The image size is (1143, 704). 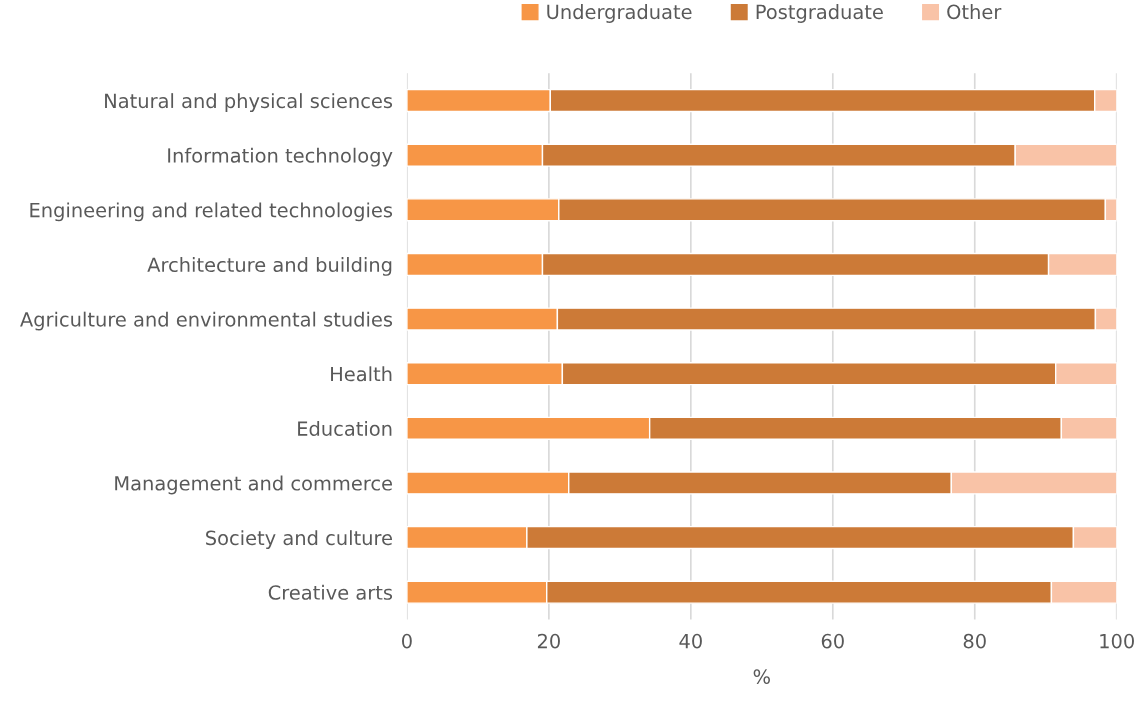 I want to click on y-tick-label: Architecture and building, so click(x=269, y=266).